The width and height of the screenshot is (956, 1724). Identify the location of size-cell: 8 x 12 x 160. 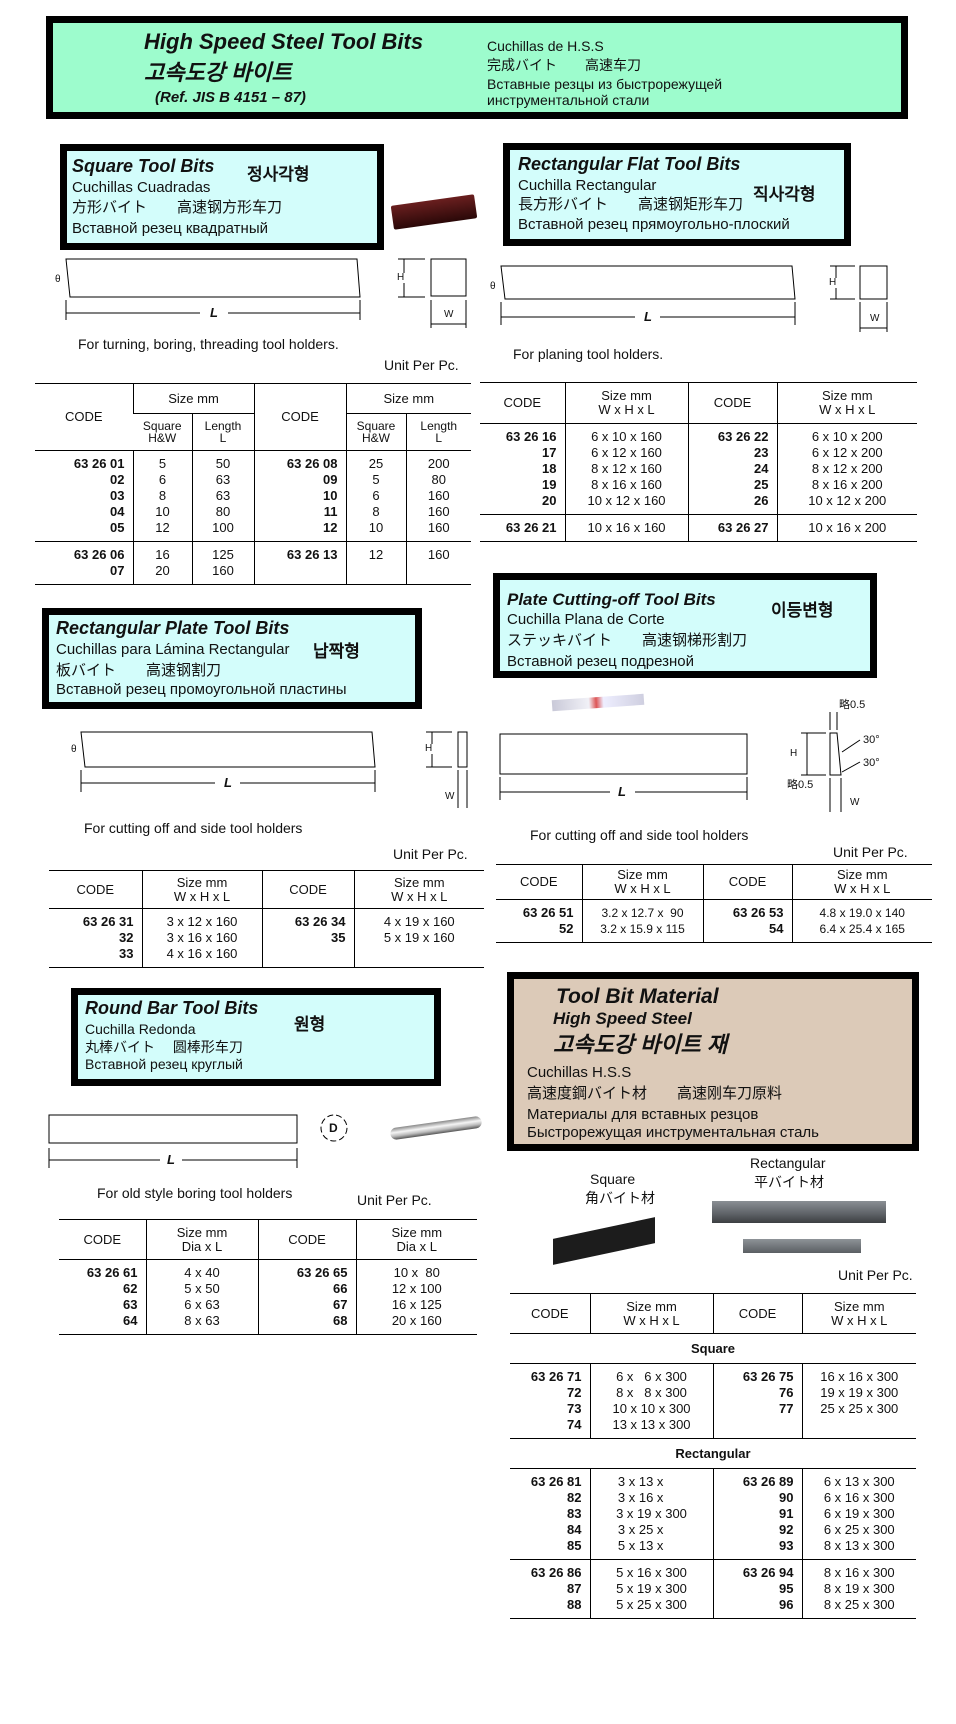
(626, 469).